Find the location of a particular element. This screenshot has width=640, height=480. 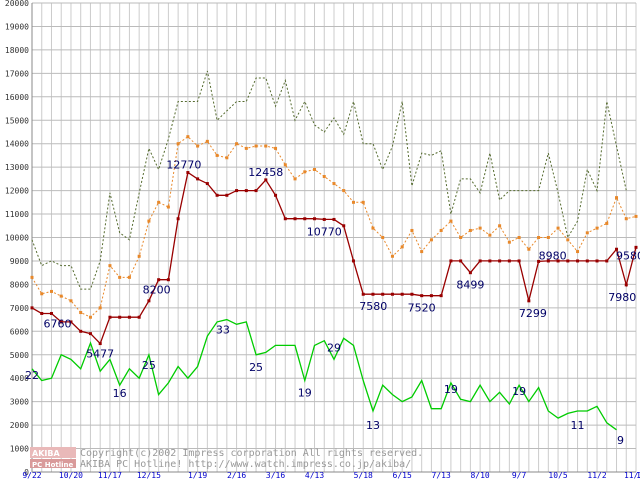

data-label: 6760 is located at coordinates (57, 323).